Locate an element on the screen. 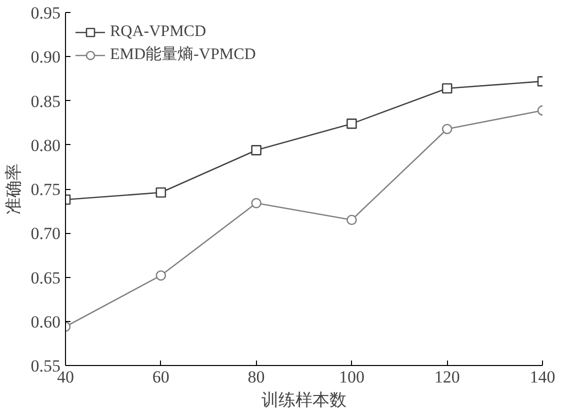 The width and height of the screenshot is (563, 418). y-axis-title: 准确率 is located at coordinates (13, 189).